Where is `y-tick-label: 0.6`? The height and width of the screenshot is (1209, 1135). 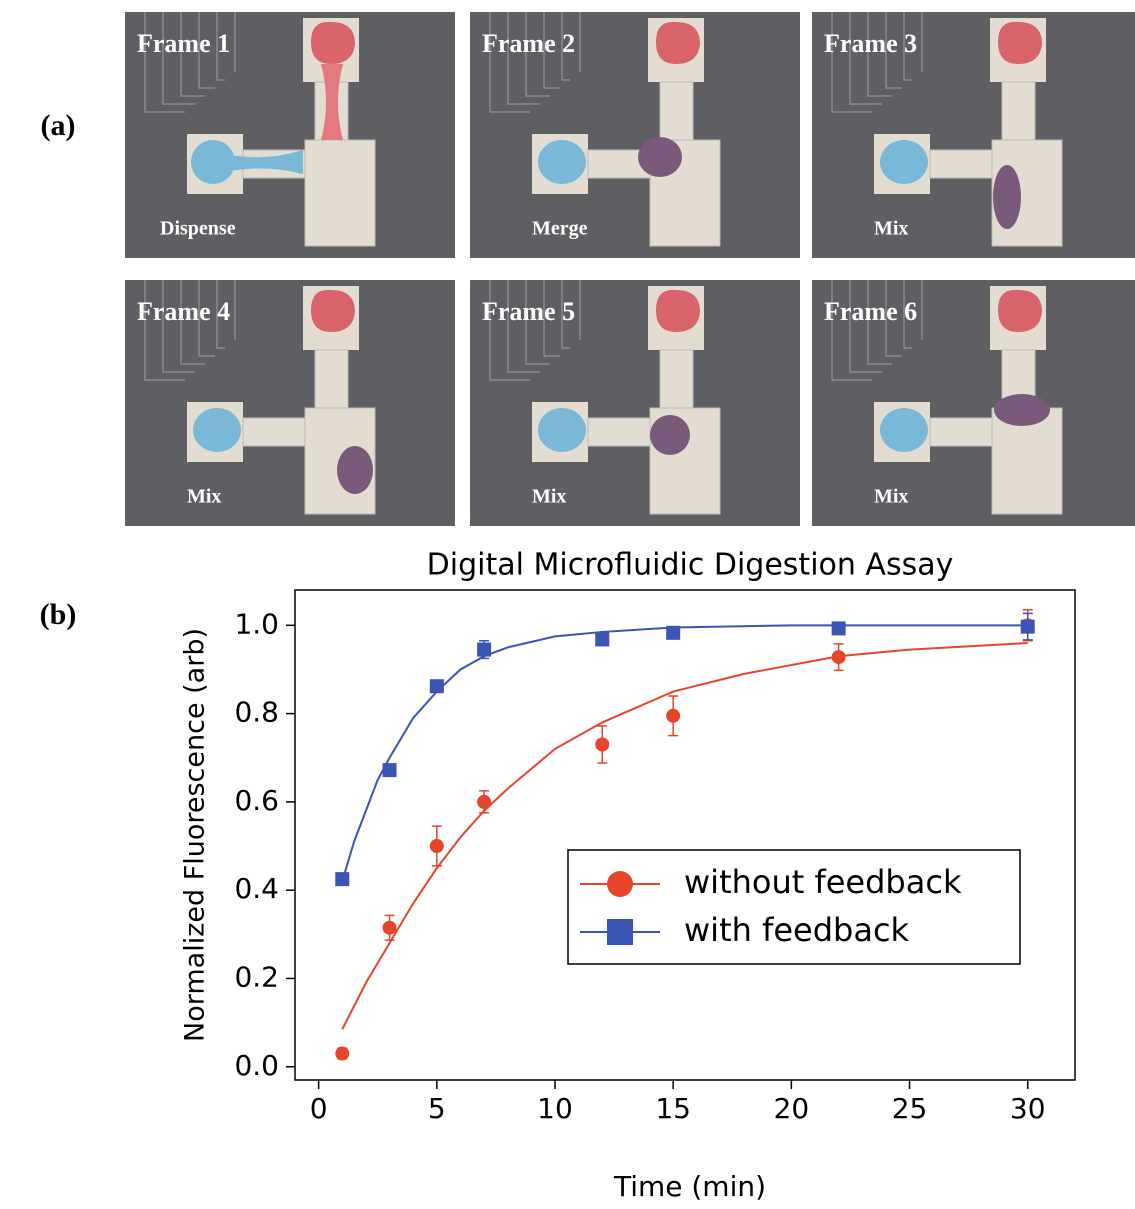
y-tick-label: 0.6 is located at coordinates (256, 800).